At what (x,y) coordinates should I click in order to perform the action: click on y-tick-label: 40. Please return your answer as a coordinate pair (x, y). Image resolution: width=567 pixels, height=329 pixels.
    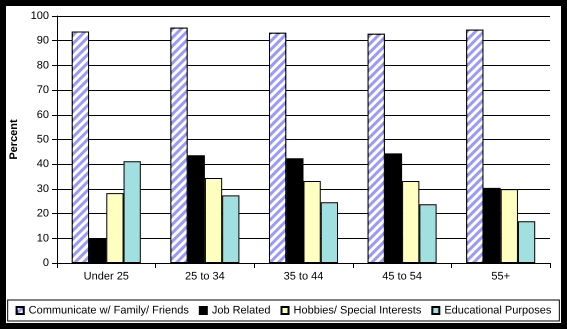
    Looking at the image, I should click on (42, 164).